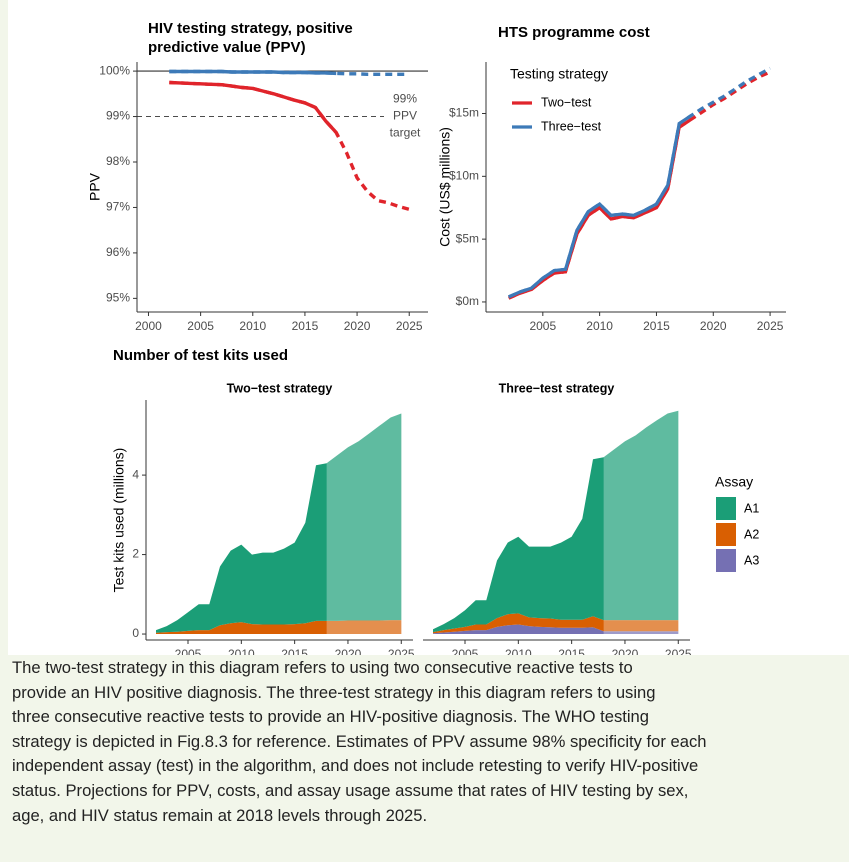 The height and width of the screenshot is (862, 849). What do you see at coordinates (118, 298) in the screenshot?
I see `y-tick-label: 95%` at bounding box center [118, 298].